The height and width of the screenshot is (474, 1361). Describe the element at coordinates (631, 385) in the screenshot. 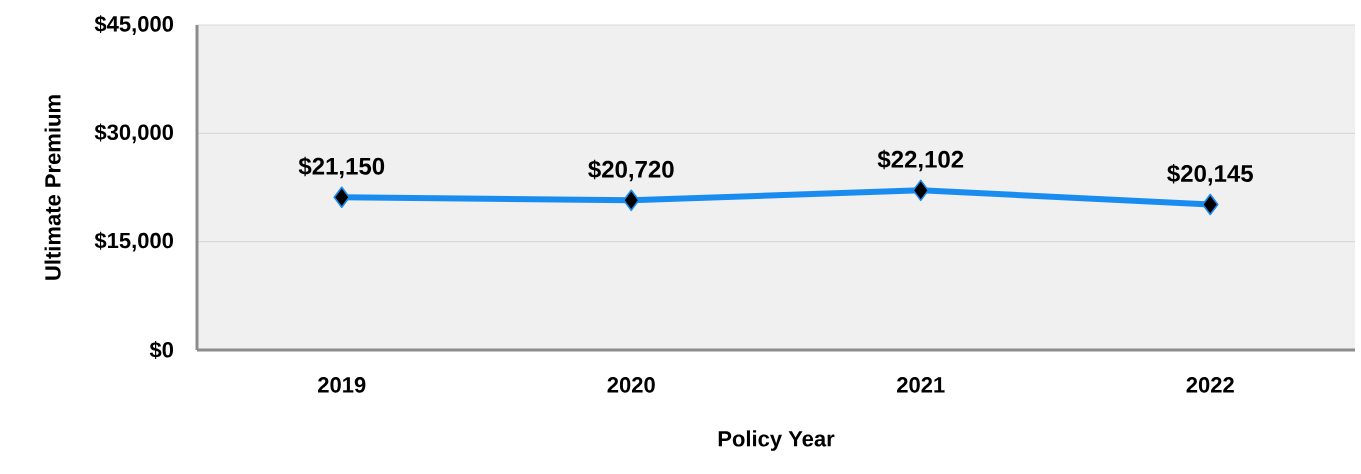

I see `x-tick-label: 2020` at that location.